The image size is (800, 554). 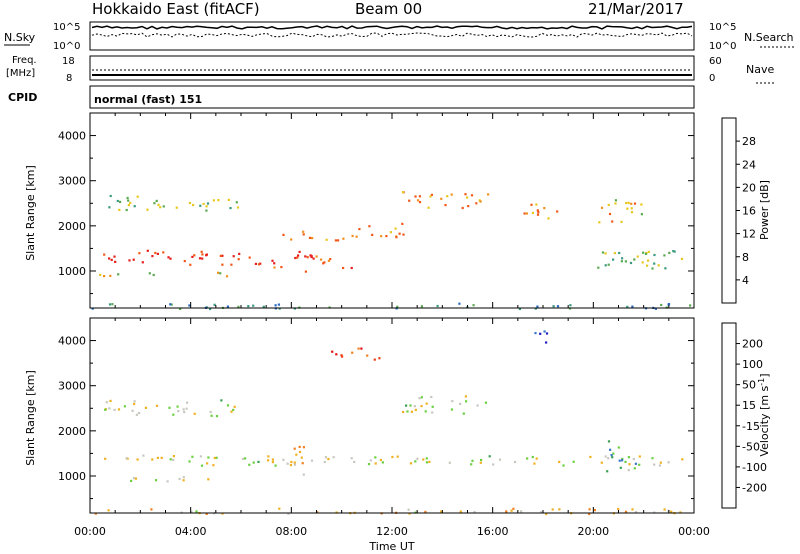 I want to click on power-colorbar-tick-label: 4, so click(x=745, y=280).